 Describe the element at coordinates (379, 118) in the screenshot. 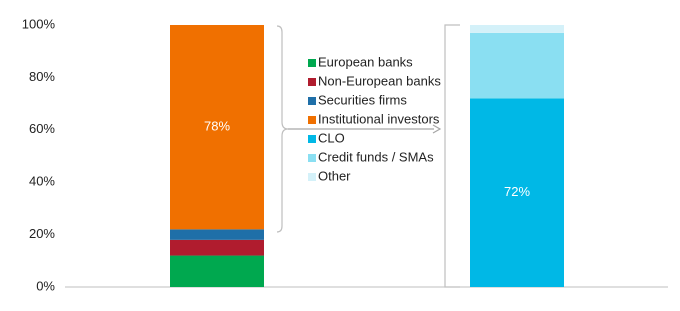

I see `legend-label: Institutional investors` at that location.